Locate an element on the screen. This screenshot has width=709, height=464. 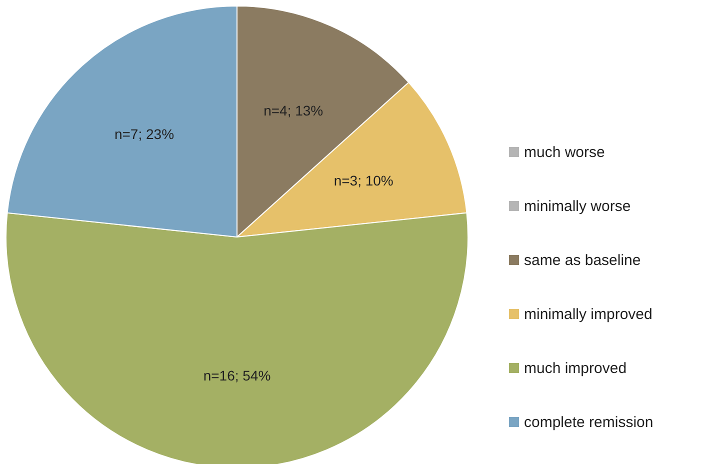
legend-label: same as baseline is located at coordinates (582, 260).